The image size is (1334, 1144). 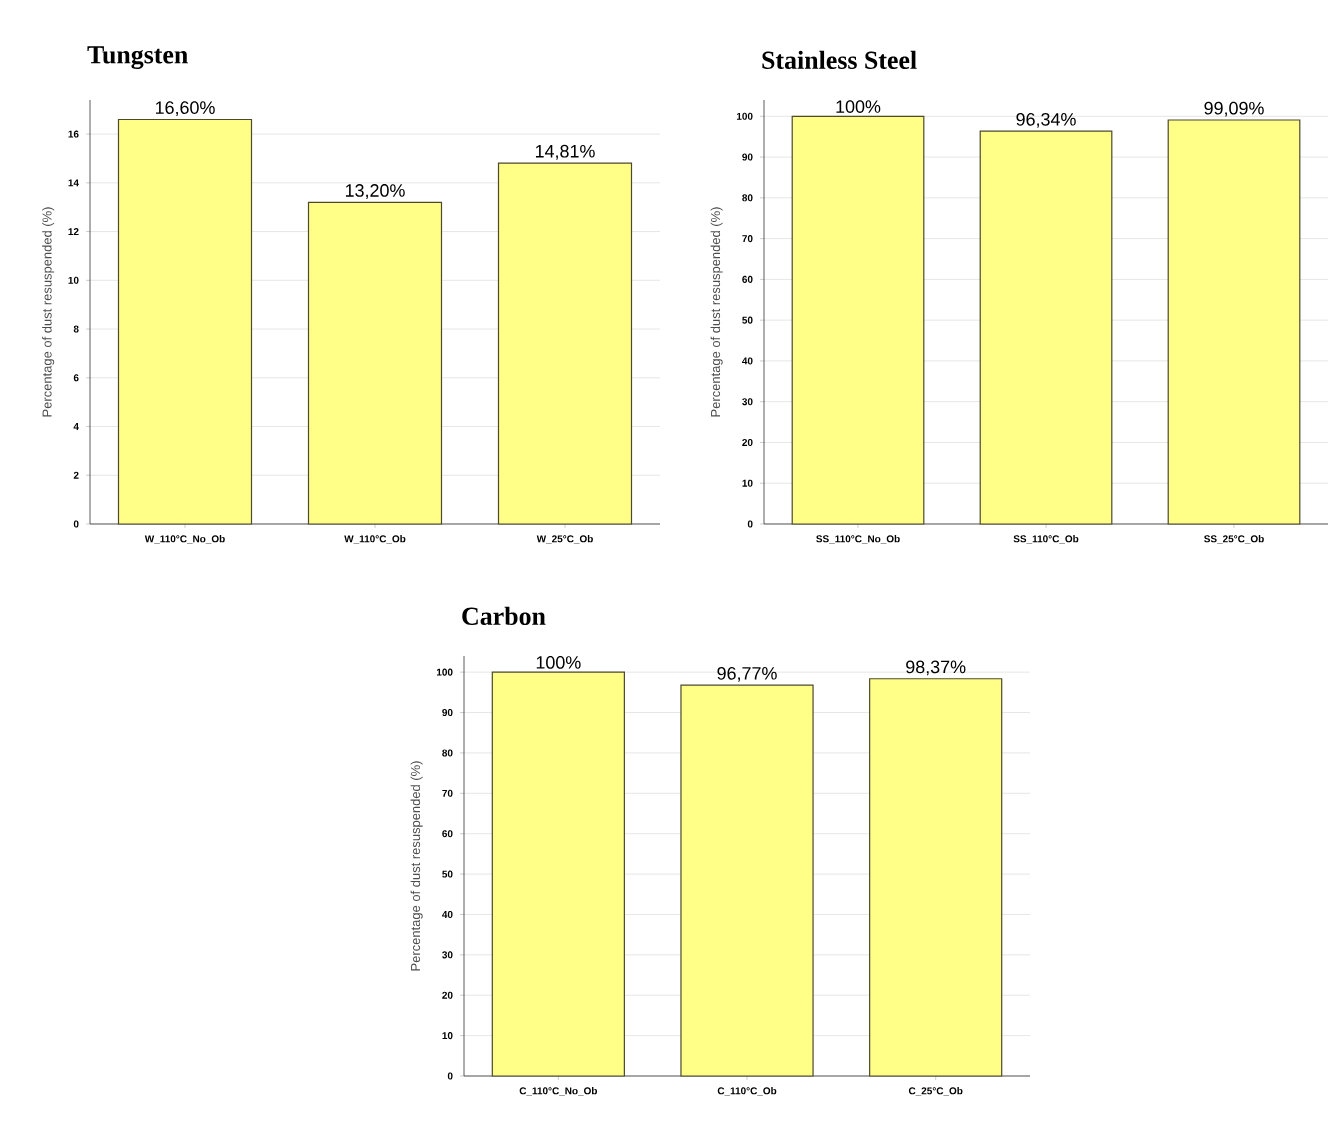 What do you see at coordinates (137, 57) in the screenshot?
I see `chart-title: Tungsten` at bounding box center [137, 57].